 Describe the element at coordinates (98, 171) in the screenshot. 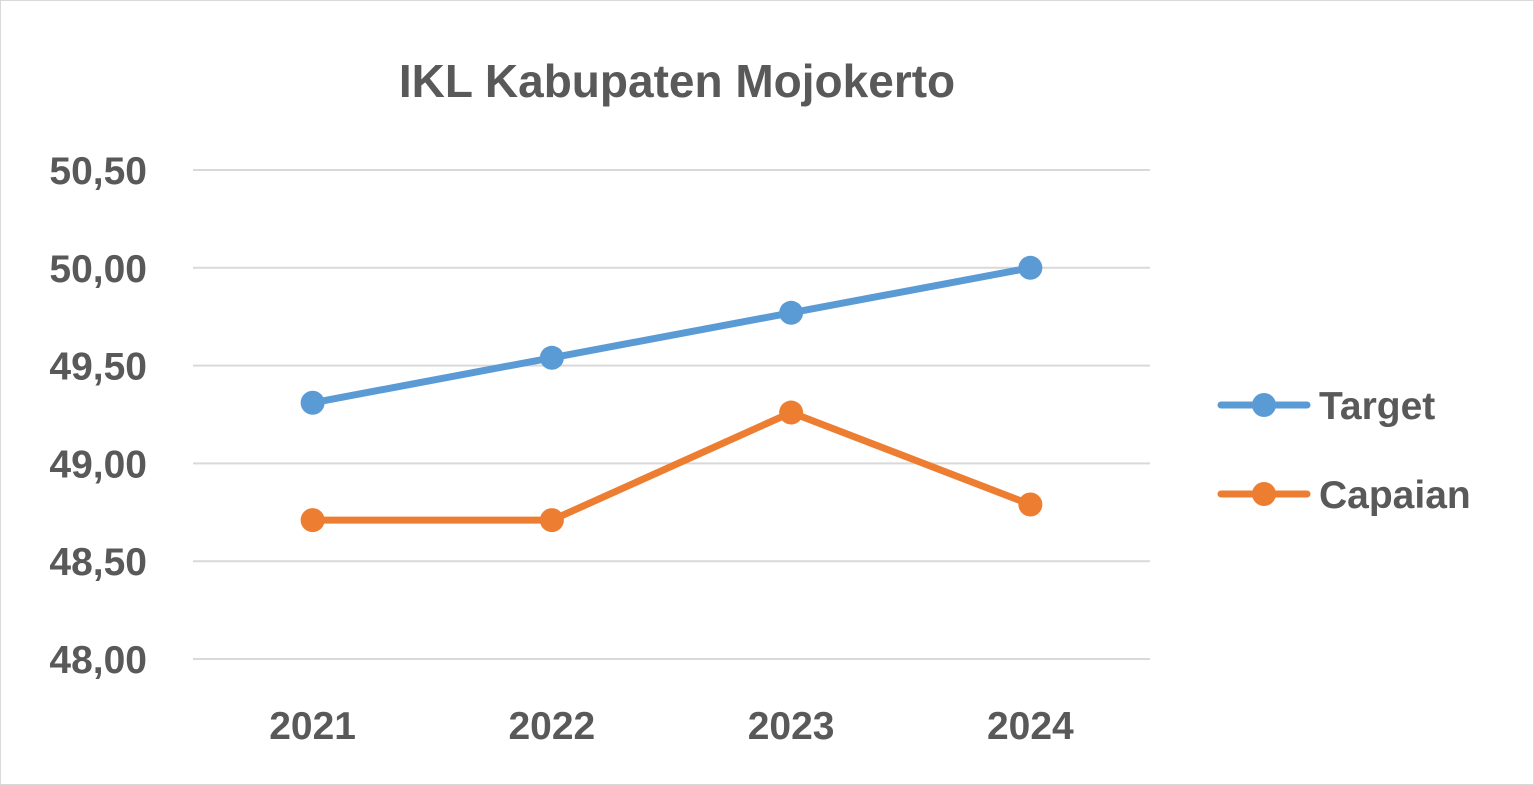

I see `y-tick-label: 50,50` at that location.